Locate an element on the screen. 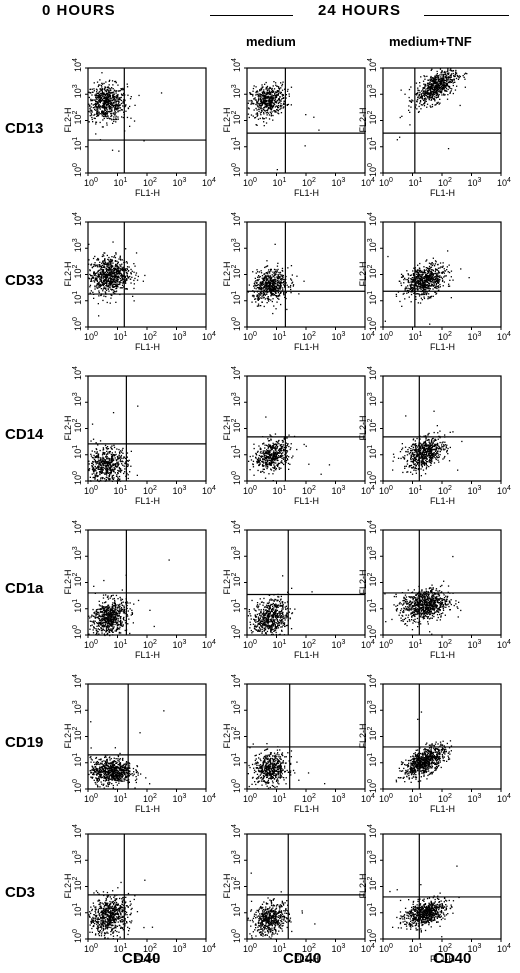 The width and height of the screenshot is (520, 973). y-tick-label: 100 is located at coordinates (77, 324).